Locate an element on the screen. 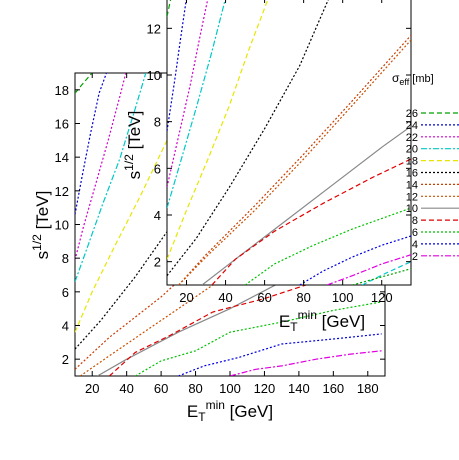 The height and width of the screenshot is (460, 459). inset-xtick-label: 80 is located at coordinates (303, 297).